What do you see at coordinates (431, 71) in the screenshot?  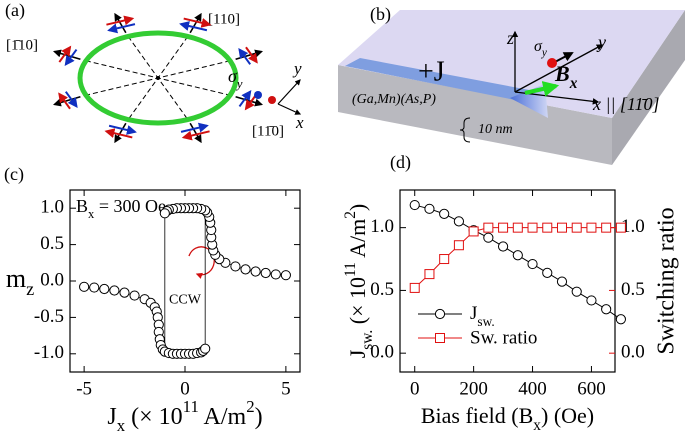 I see `current-label: +J` at bounding box center [431, 71].